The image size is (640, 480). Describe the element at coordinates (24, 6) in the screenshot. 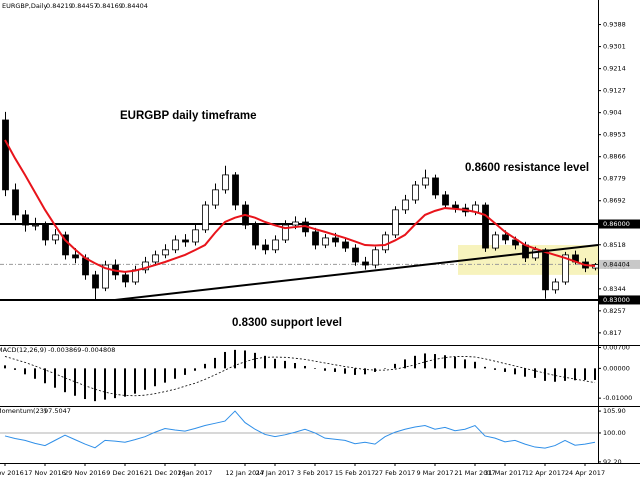

I see `symbol-title: EURGBP,Daily` at that location.